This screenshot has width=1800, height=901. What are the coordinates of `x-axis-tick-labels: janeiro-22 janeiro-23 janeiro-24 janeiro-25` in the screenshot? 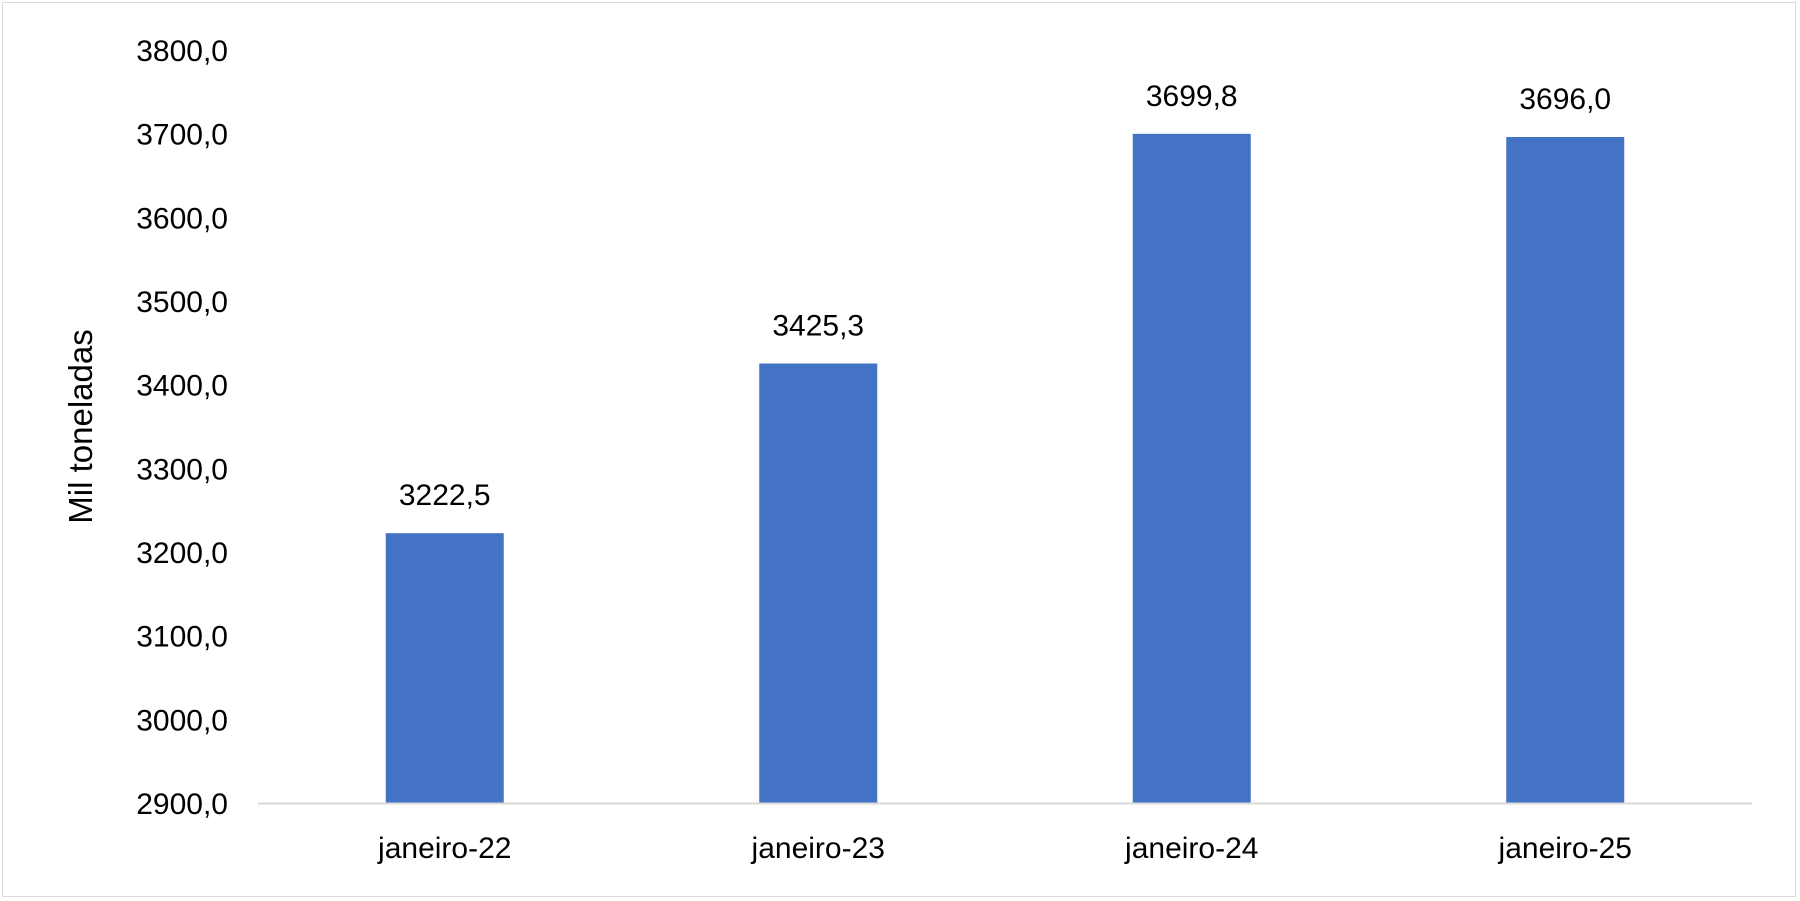 It's located at (1004, 848).